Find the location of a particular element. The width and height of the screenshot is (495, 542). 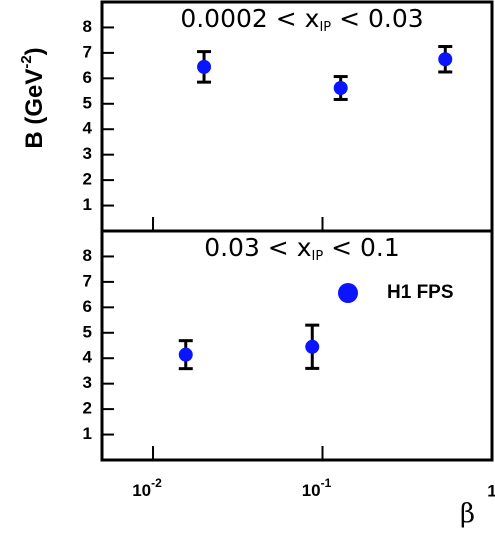

y-label-sup: -2 is located at coordinates (26, 61).